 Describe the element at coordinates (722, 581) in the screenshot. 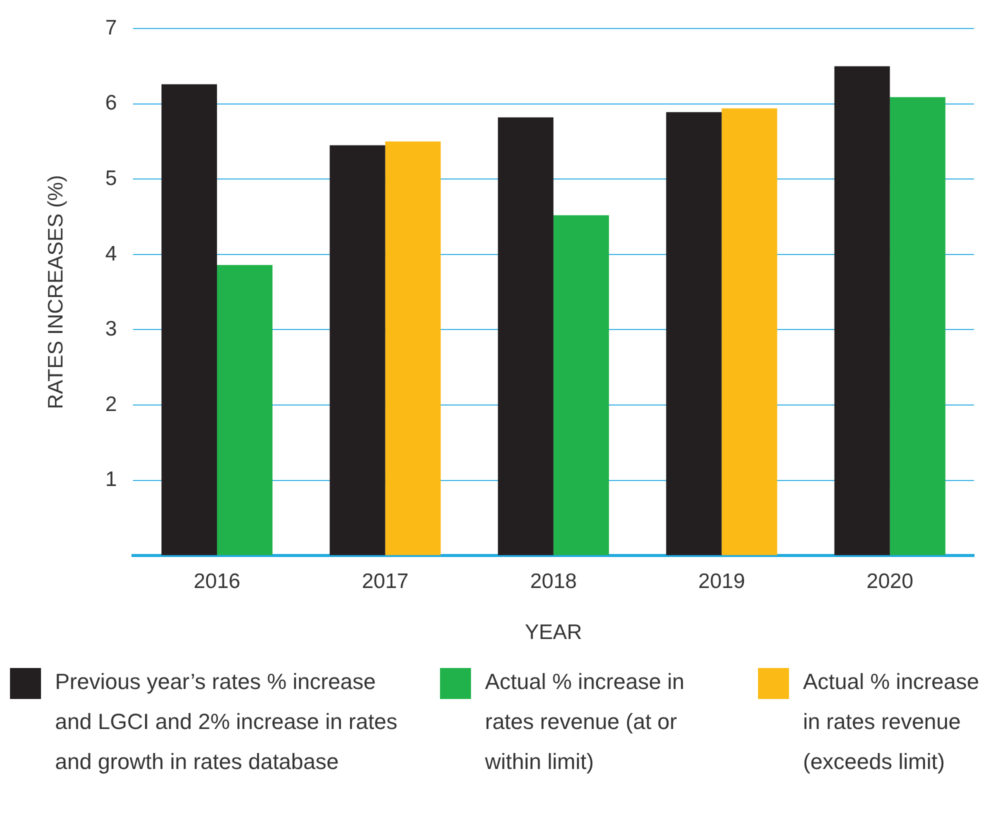

I see `x-tick-label: 2019` at that location.